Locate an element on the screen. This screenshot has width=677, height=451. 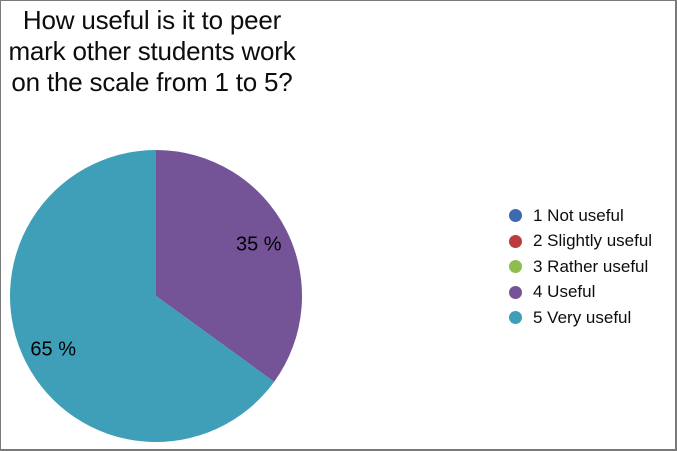
chart-title-line-3: on the scale from 1 to 5? is located at coordinates (152, 82).